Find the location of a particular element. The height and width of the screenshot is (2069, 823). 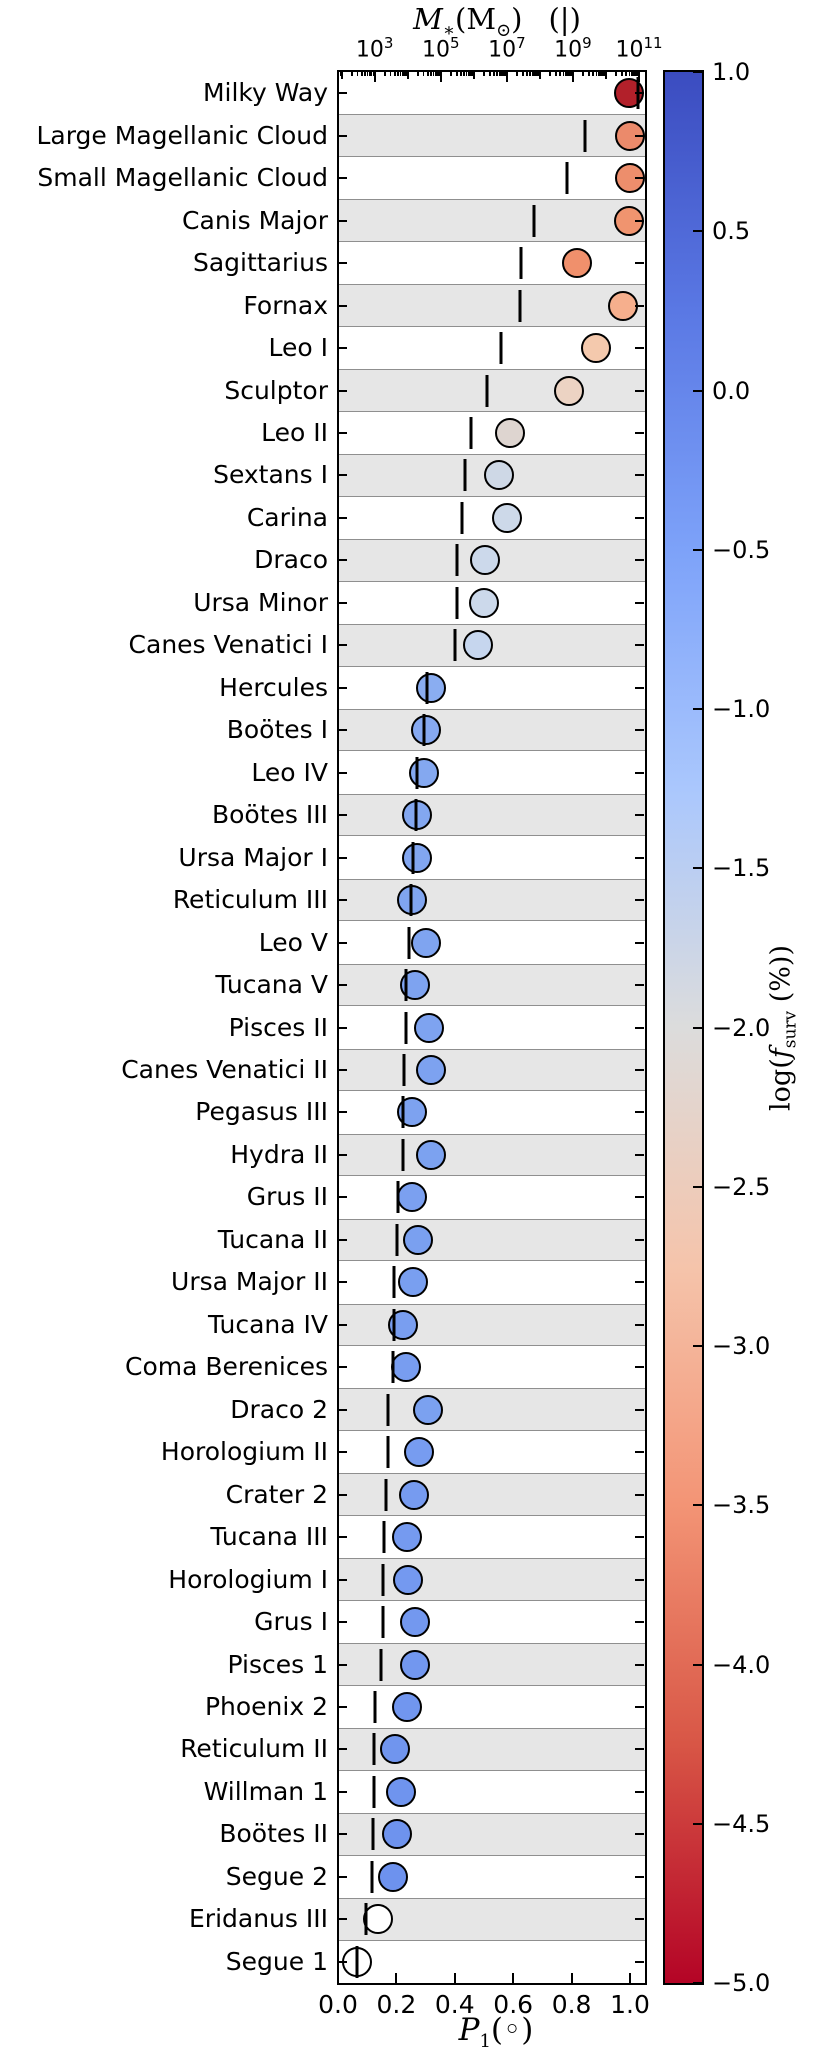

row-label: Leo I is located at coordinates (298, 348).